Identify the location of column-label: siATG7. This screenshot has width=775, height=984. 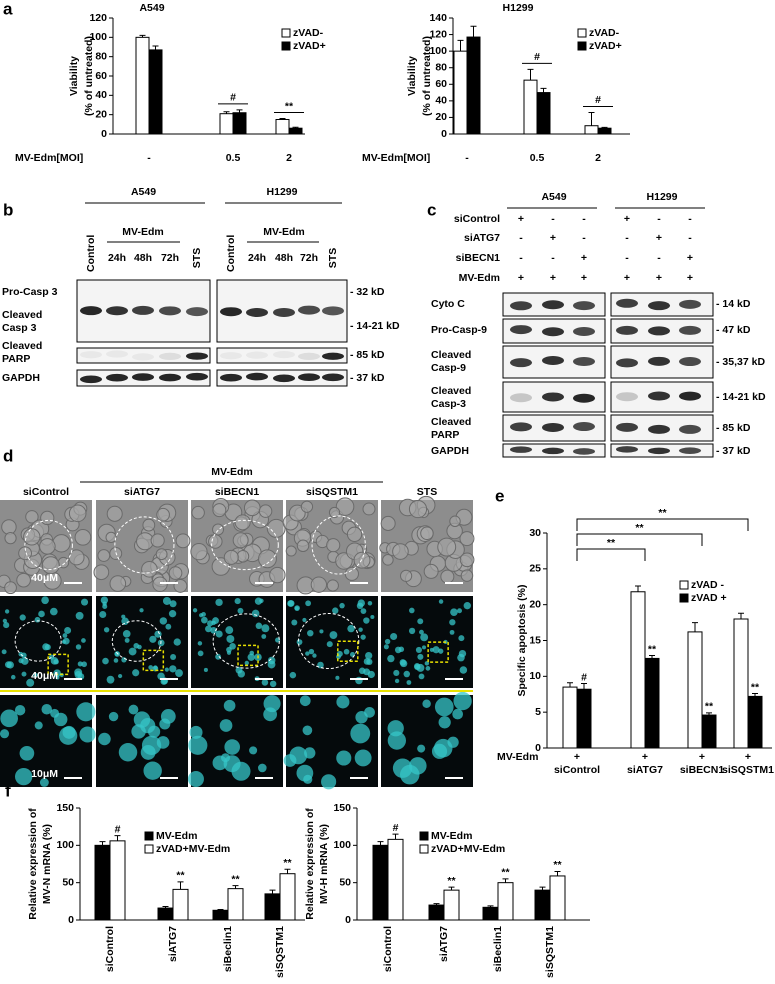
(142, 492).